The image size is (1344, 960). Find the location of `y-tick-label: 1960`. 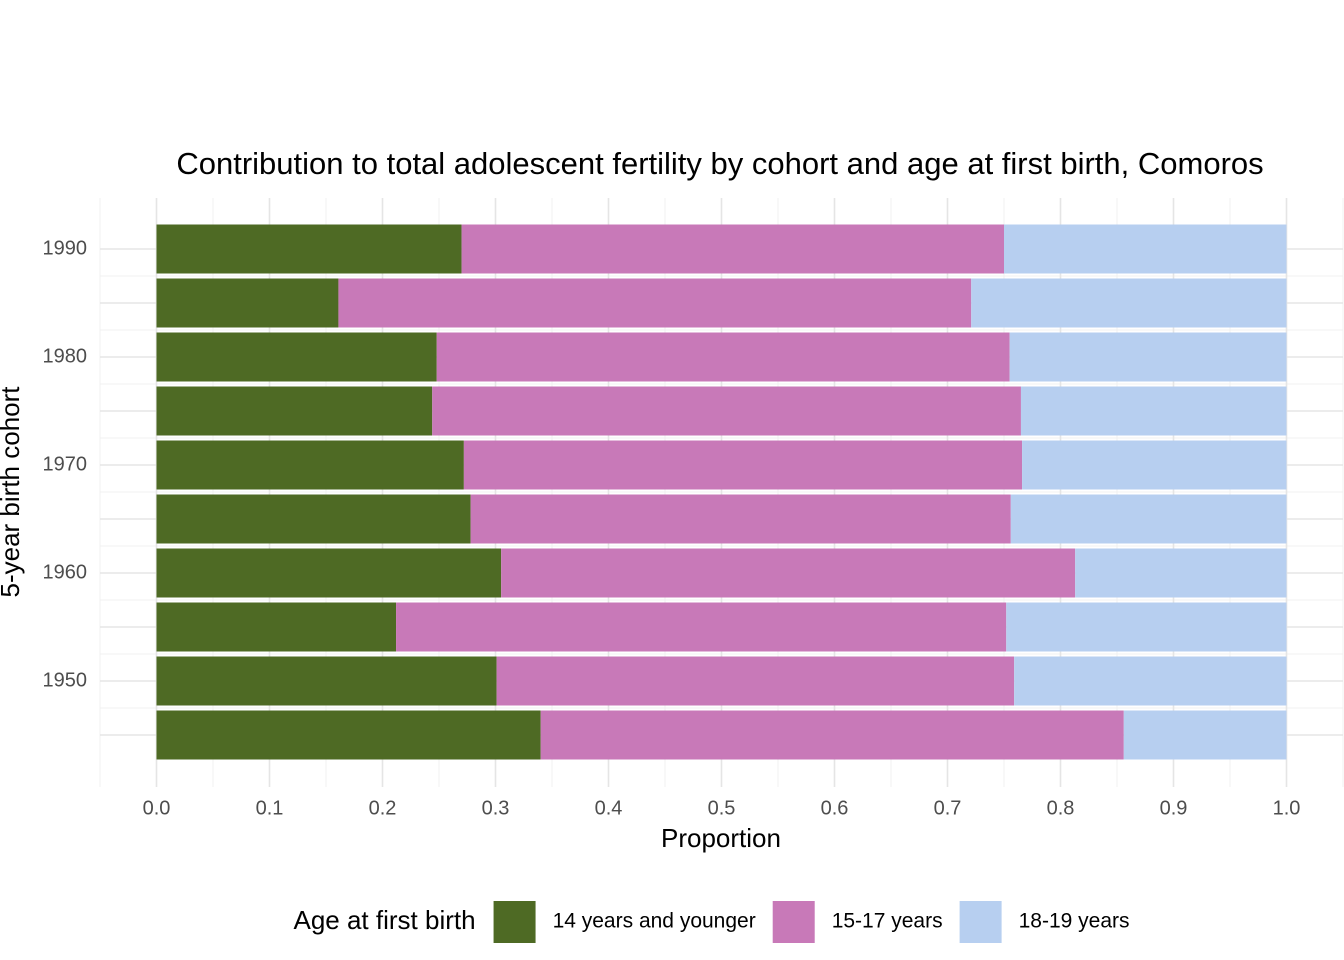

y-tick-label: 1960 is located at coordinates (65, 572).